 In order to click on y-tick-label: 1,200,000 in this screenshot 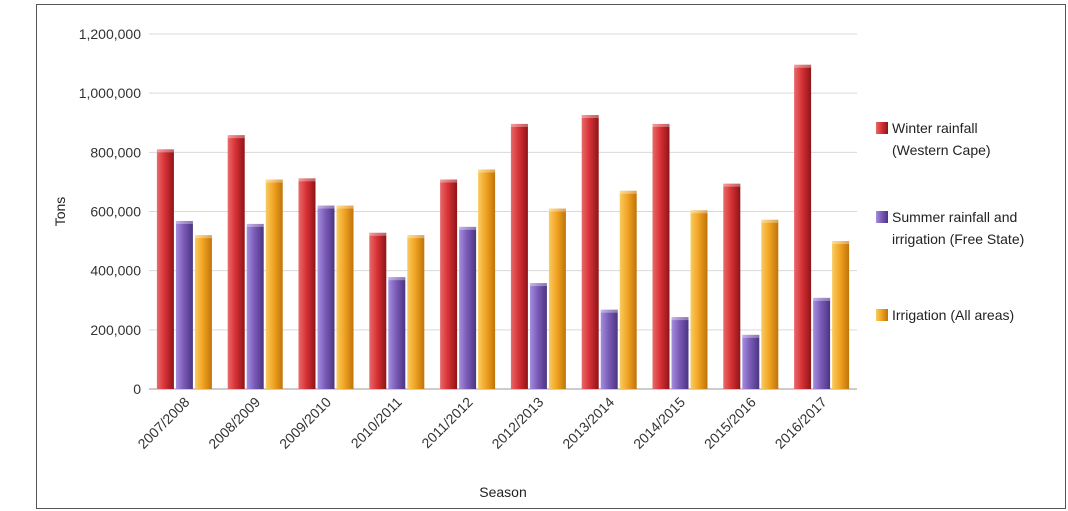, I will do `click(110, 34)`.